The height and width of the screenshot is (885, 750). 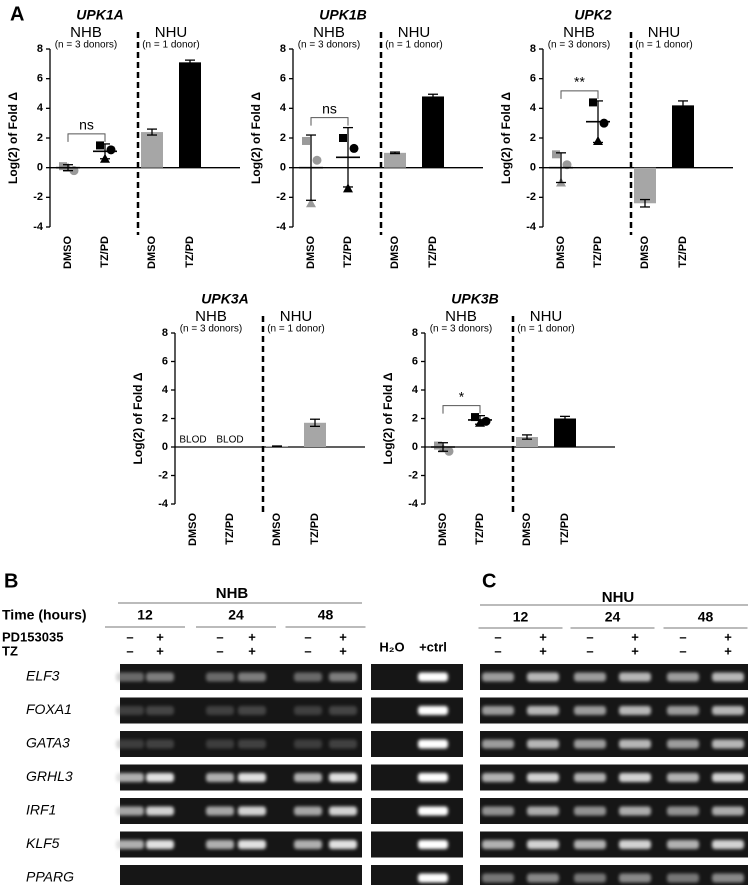 What do you see at coordinates (664, 45) in the screenshot?
I see `group-note: (n = 1 donor)` at bounding box center [664, 45].